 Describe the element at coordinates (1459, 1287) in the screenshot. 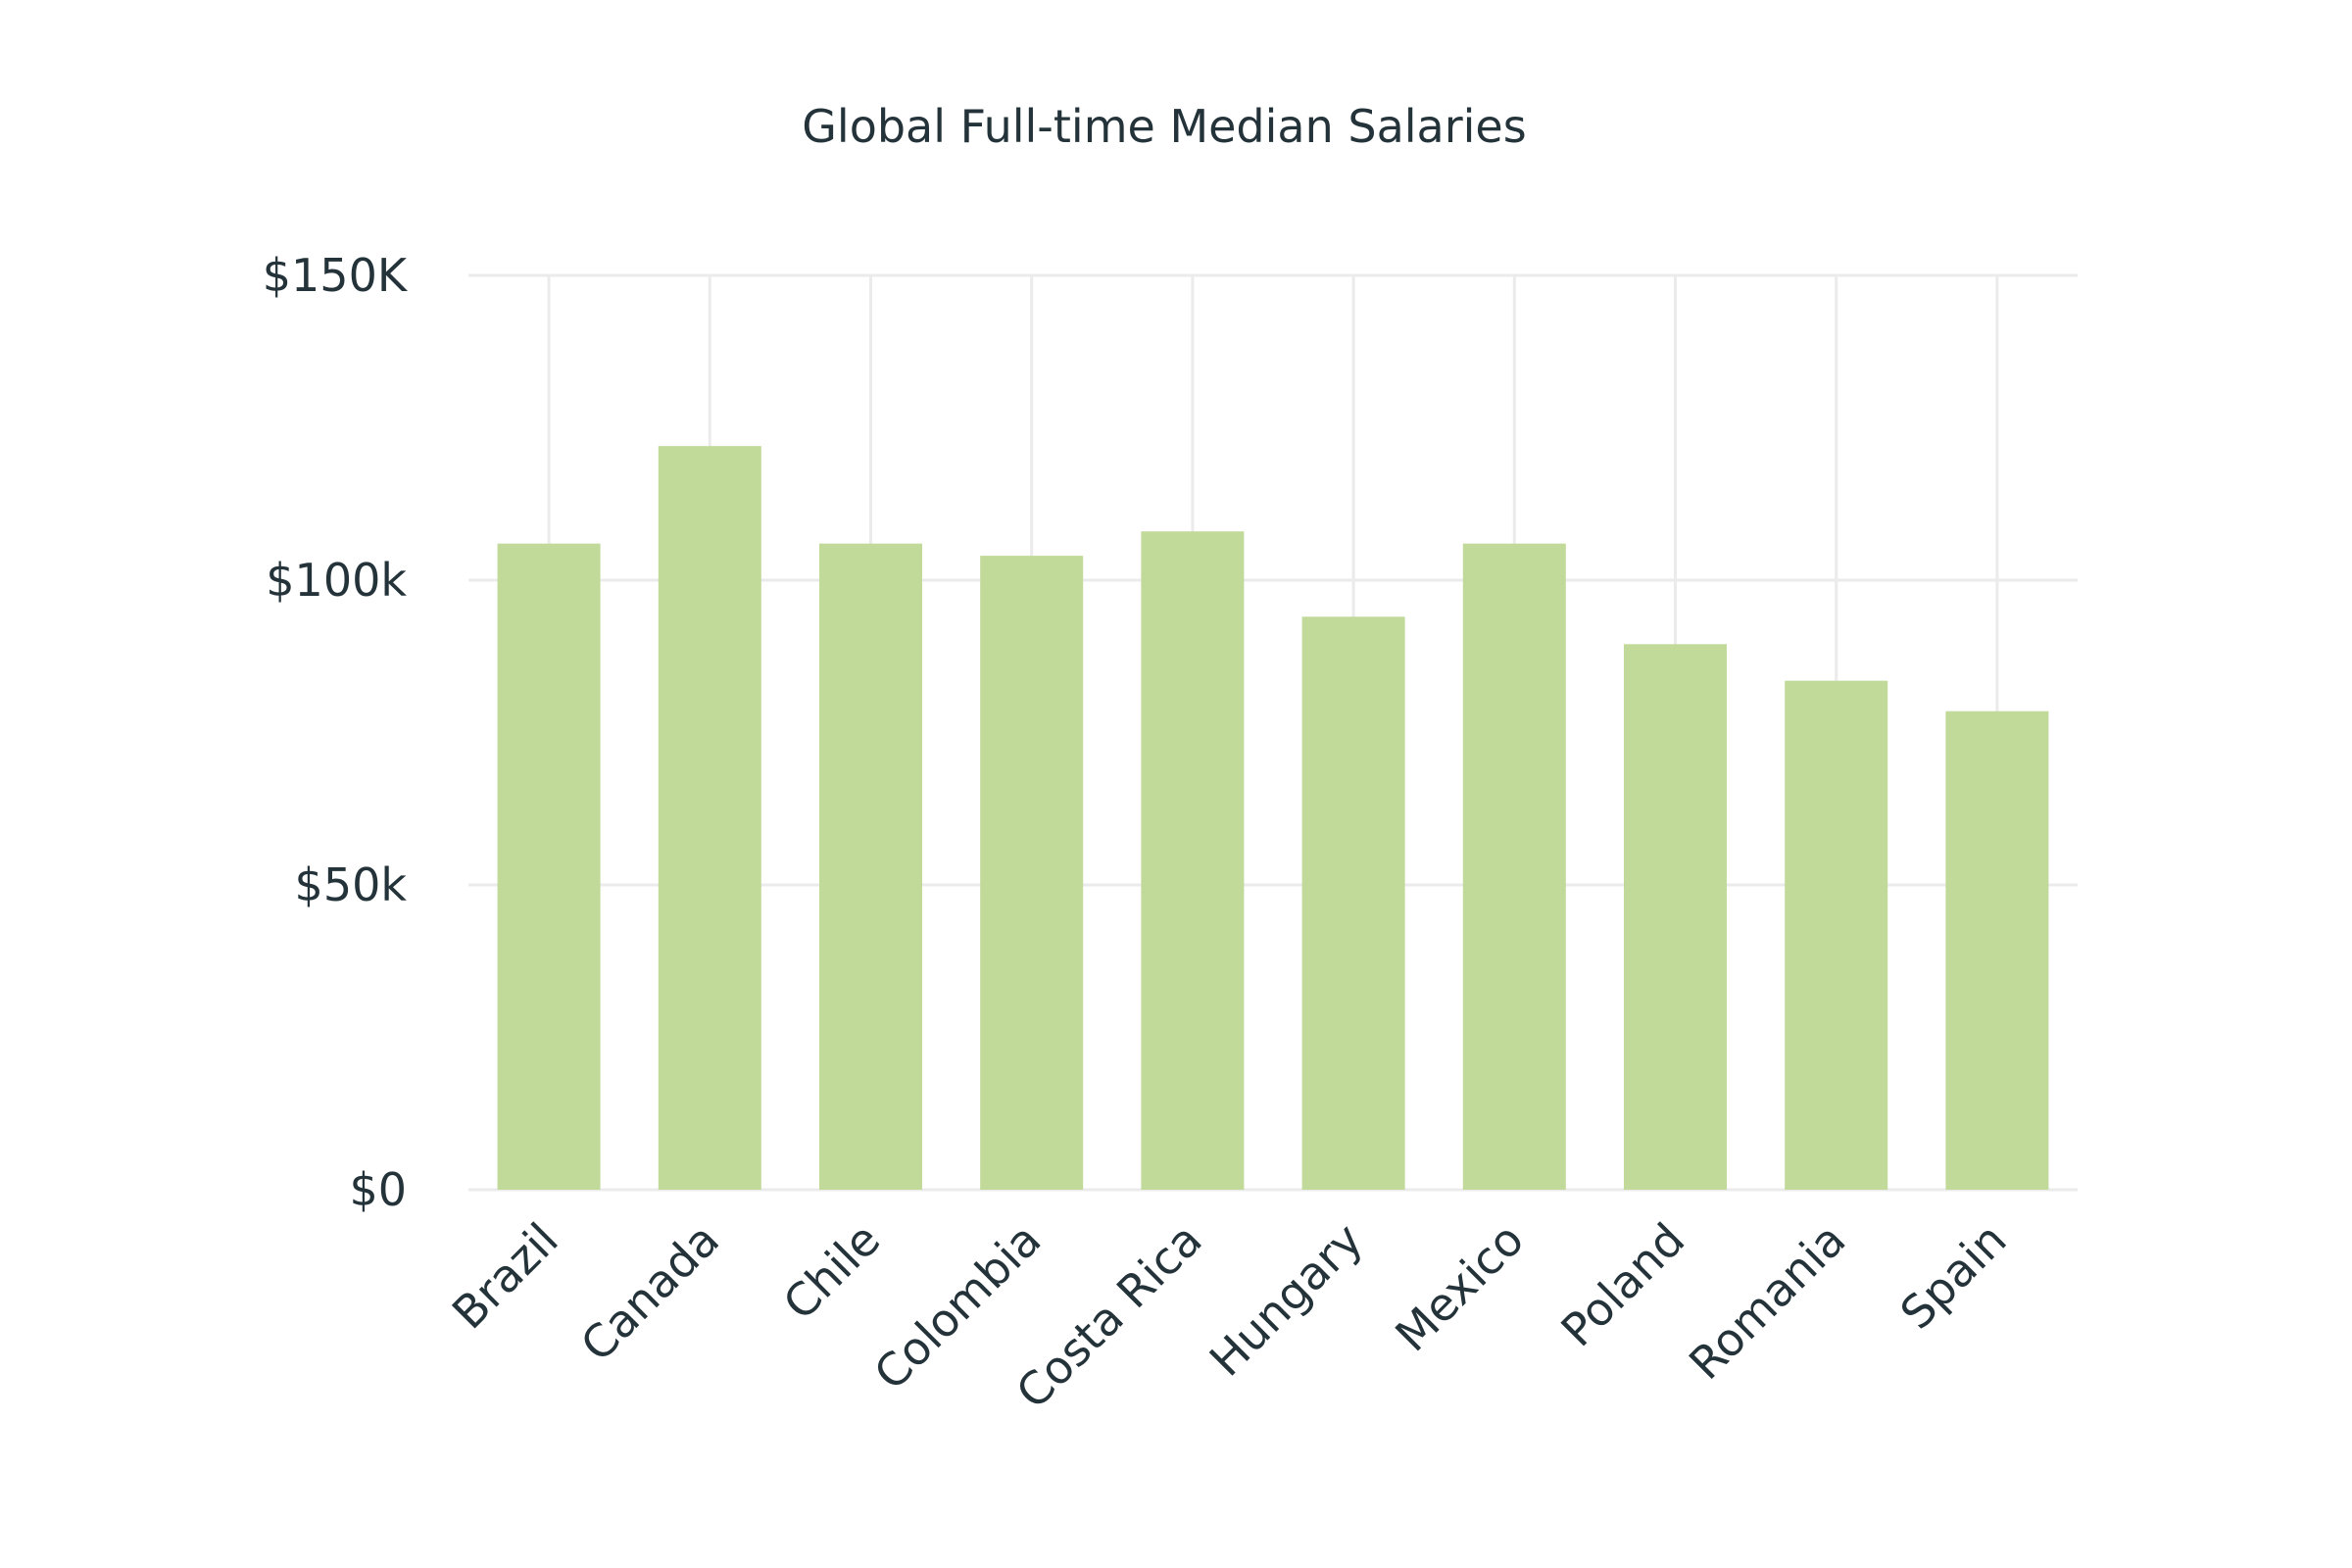

I see `x-tick-label: Mexico` at that location.